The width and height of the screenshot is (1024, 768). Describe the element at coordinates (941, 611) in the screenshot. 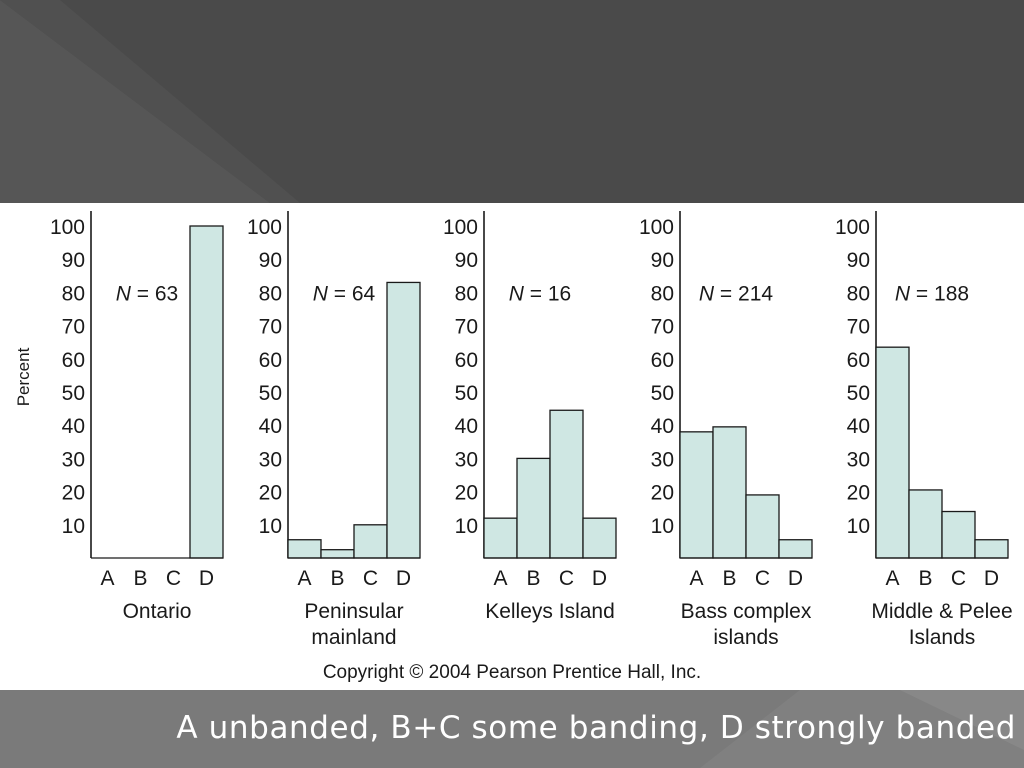

I see `site-label: Middle & Pelee` at that location.